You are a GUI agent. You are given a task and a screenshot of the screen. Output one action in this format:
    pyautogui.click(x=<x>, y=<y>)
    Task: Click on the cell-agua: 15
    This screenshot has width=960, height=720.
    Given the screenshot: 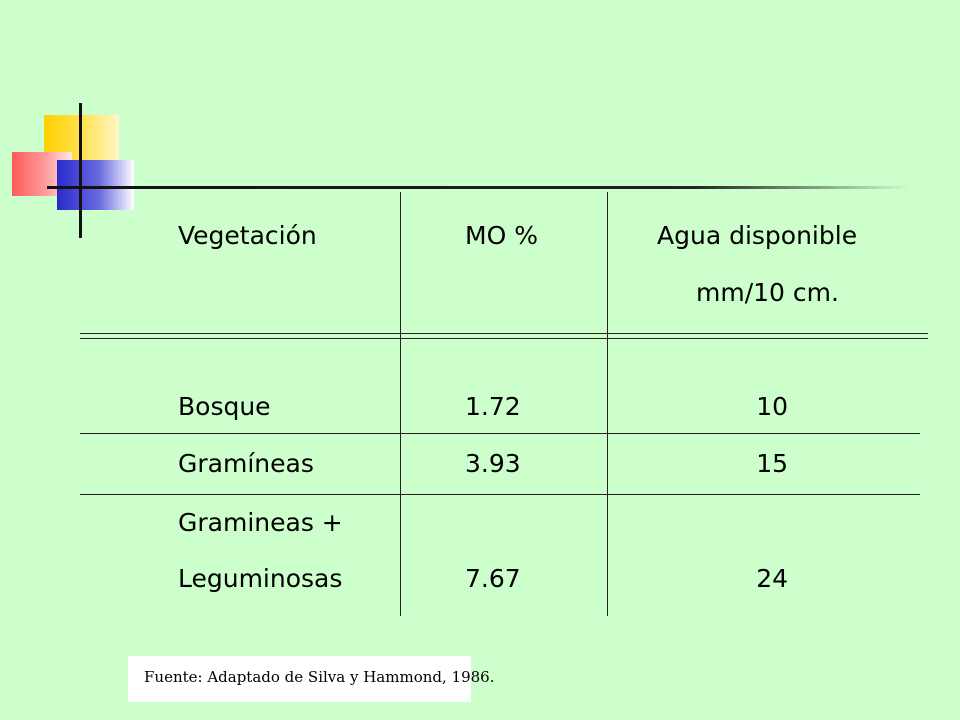 What is the action you would take?
    pyautogui.click(x=772, y=463)
    